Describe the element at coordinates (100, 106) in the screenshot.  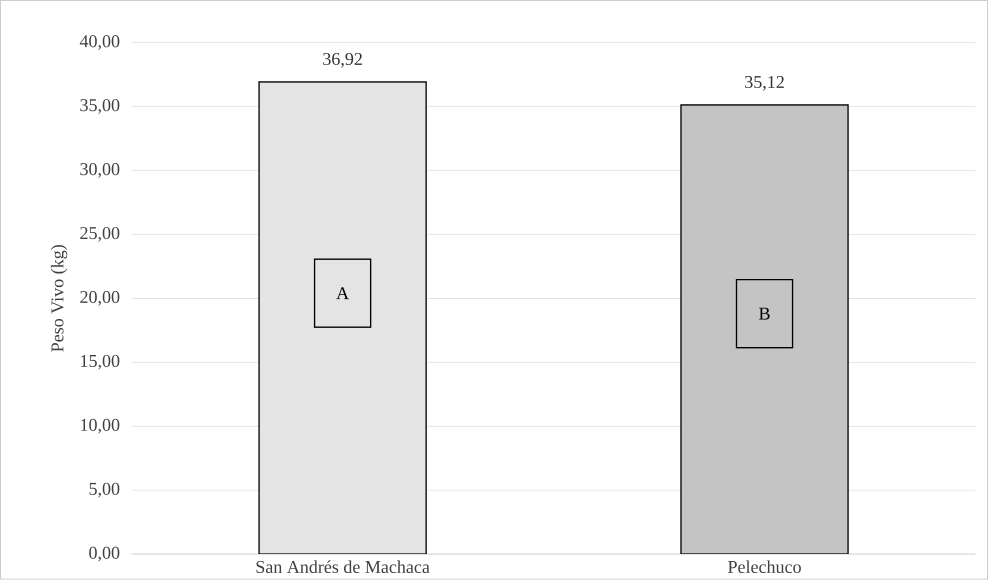
I see `y-tick-label: 35,00` at that location.